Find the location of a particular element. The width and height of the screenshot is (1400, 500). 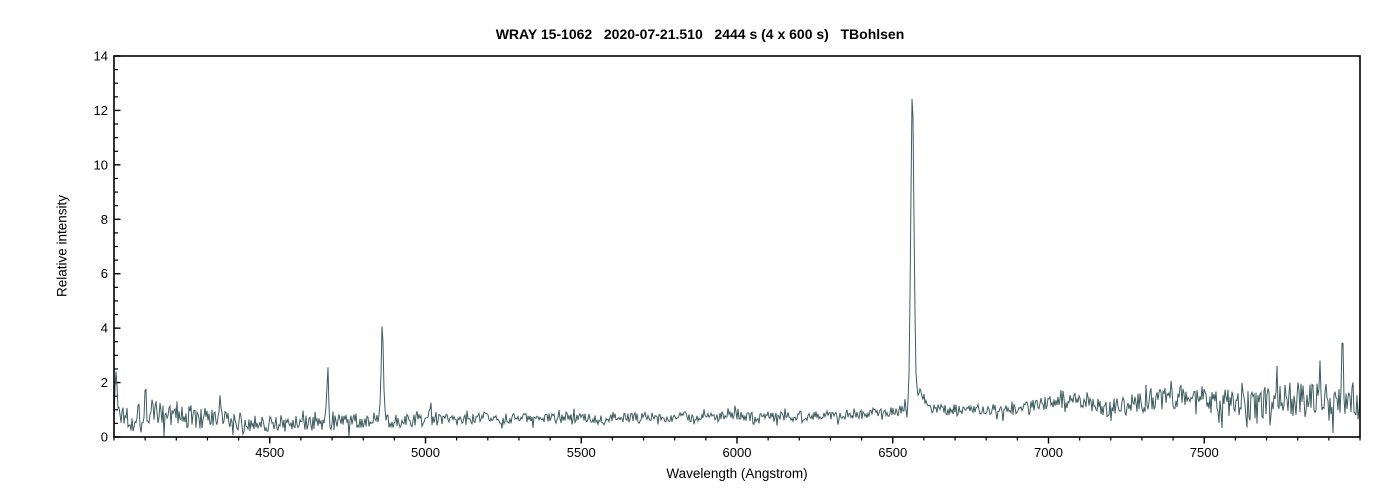

y-tick-label: 2 is located at coordinates (104, 382).